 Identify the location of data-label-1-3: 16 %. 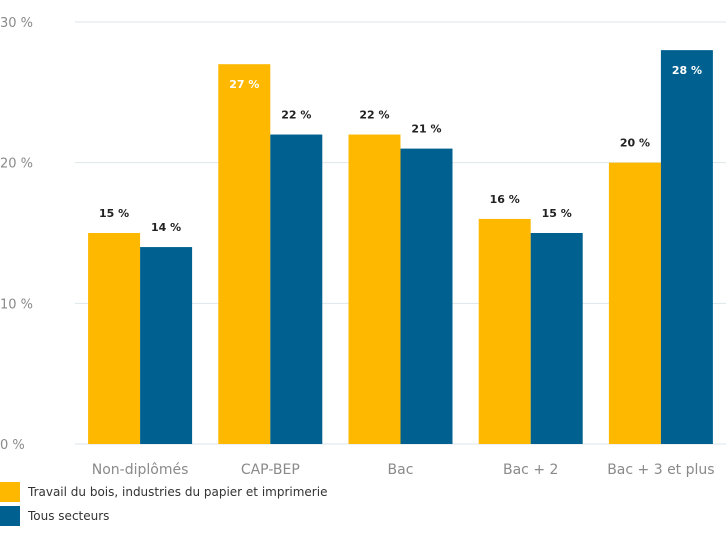
(505, 199).